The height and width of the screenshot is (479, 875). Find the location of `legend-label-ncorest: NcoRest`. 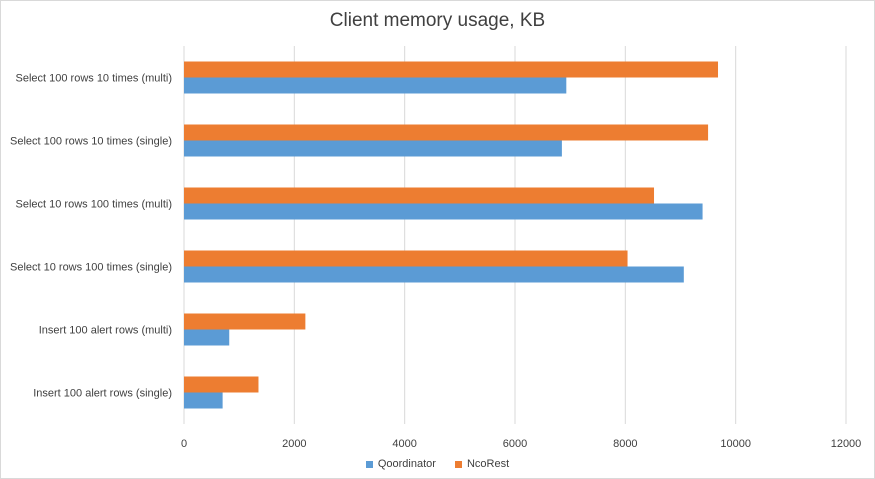

legend-label-ncorest: NcoRest is located at coordinates (488, 464).